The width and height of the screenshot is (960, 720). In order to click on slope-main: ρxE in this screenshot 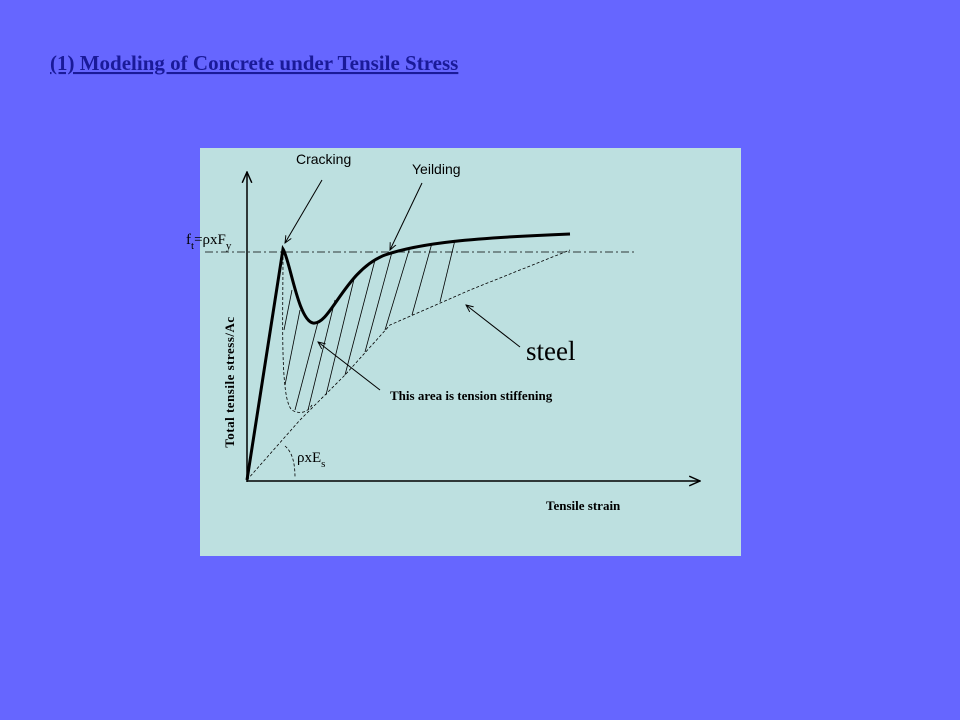, I will do `click(309, 458)`.